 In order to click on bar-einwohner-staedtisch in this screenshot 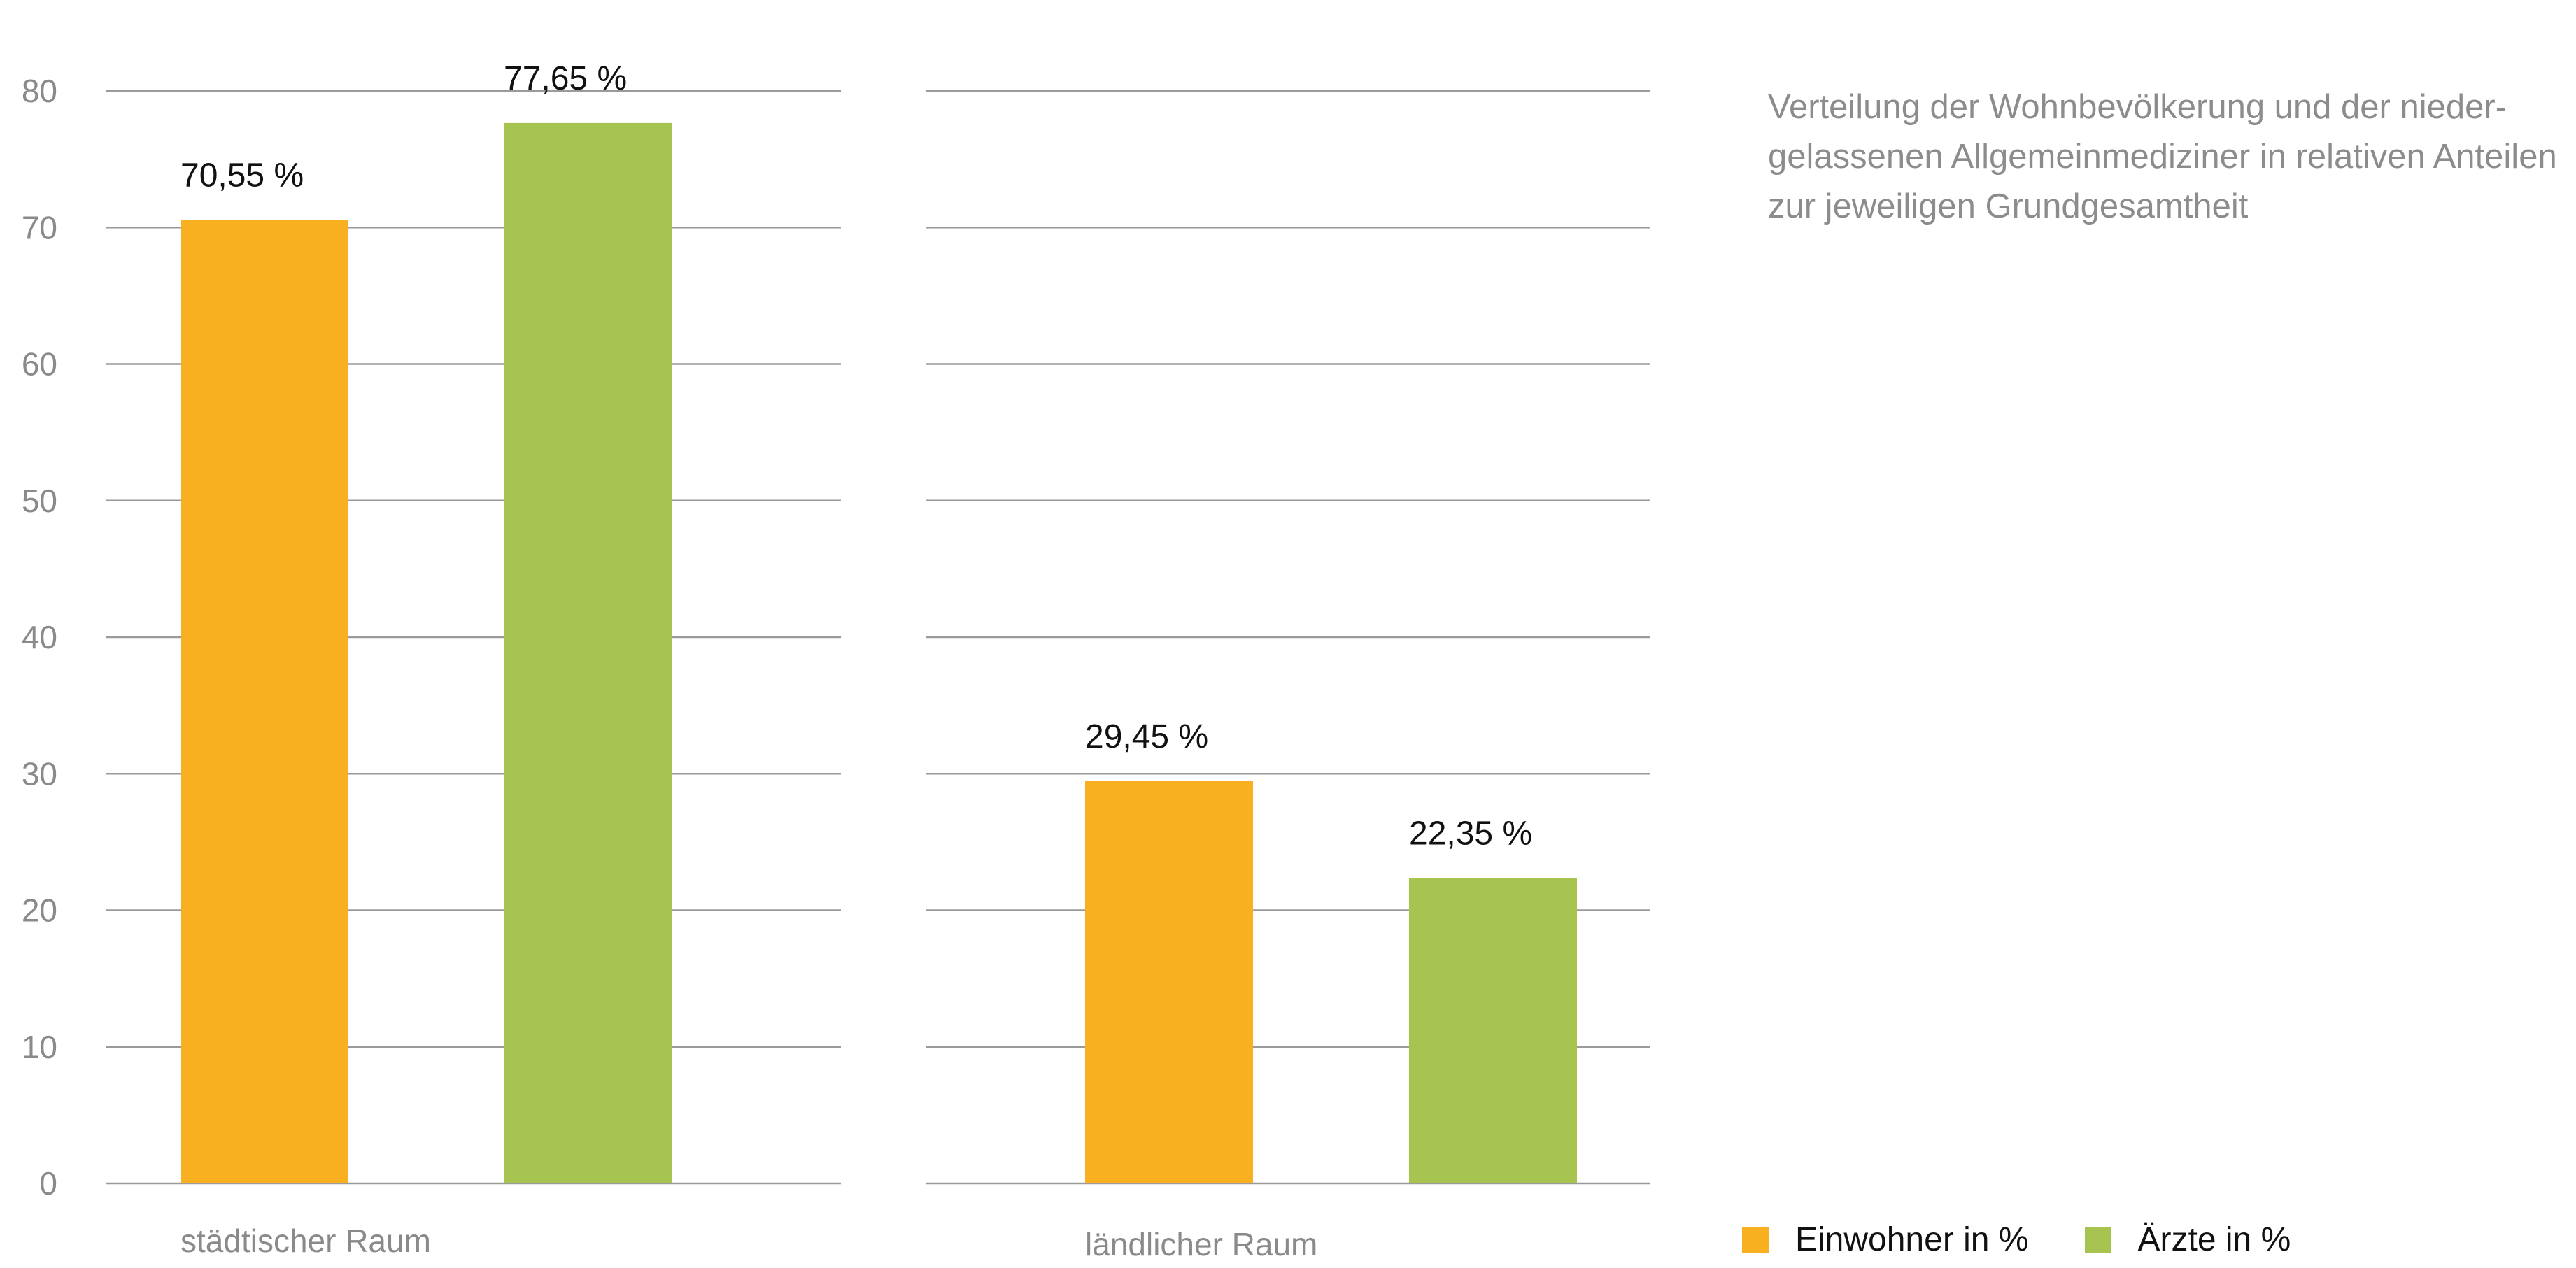, I will do `click(264, 702)`.